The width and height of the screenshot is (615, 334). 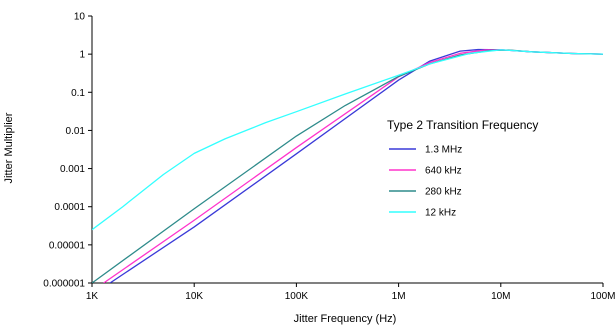 I want to click on x-tick-label-5: 100M, so click(x=602, y=296).